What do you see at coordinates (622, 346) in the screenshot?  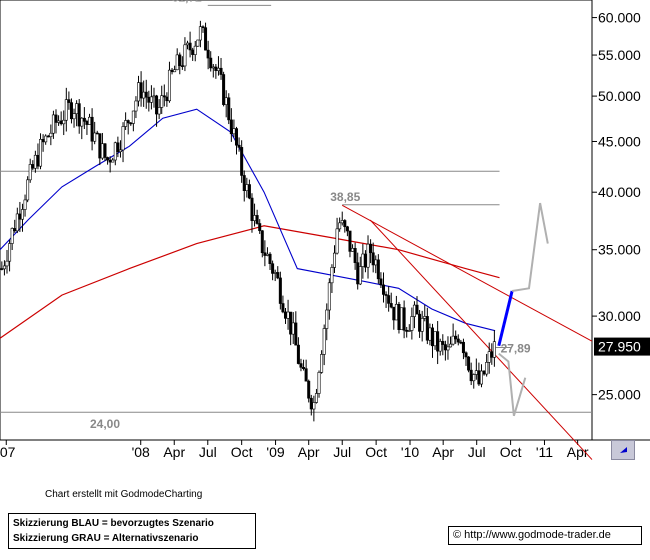 I see `current-price-box` at bounding box center [622, 346].